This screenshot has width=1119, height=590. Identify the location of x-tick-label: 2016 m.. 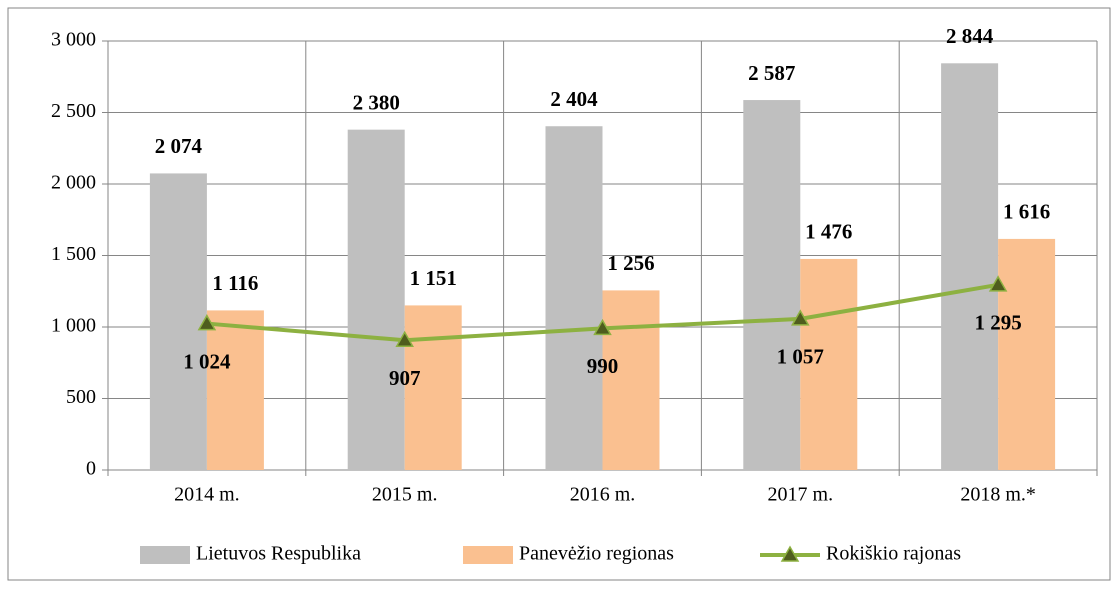
(603, 495).